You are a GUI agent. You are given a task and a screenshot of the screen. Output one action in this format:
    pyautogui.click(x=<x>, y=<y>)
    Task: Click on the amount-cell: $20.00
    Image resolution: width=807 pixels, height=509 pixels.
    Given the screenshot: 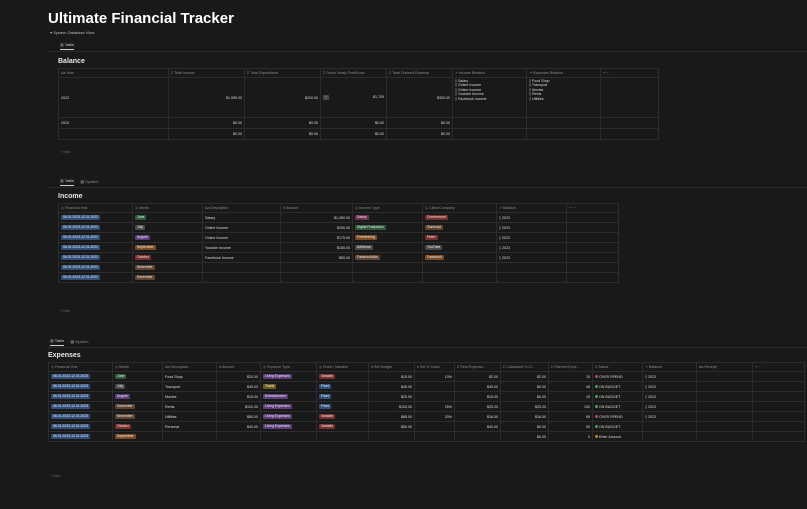 What is the action you would take?
    pyautogui.click(x=238, y=376)
    